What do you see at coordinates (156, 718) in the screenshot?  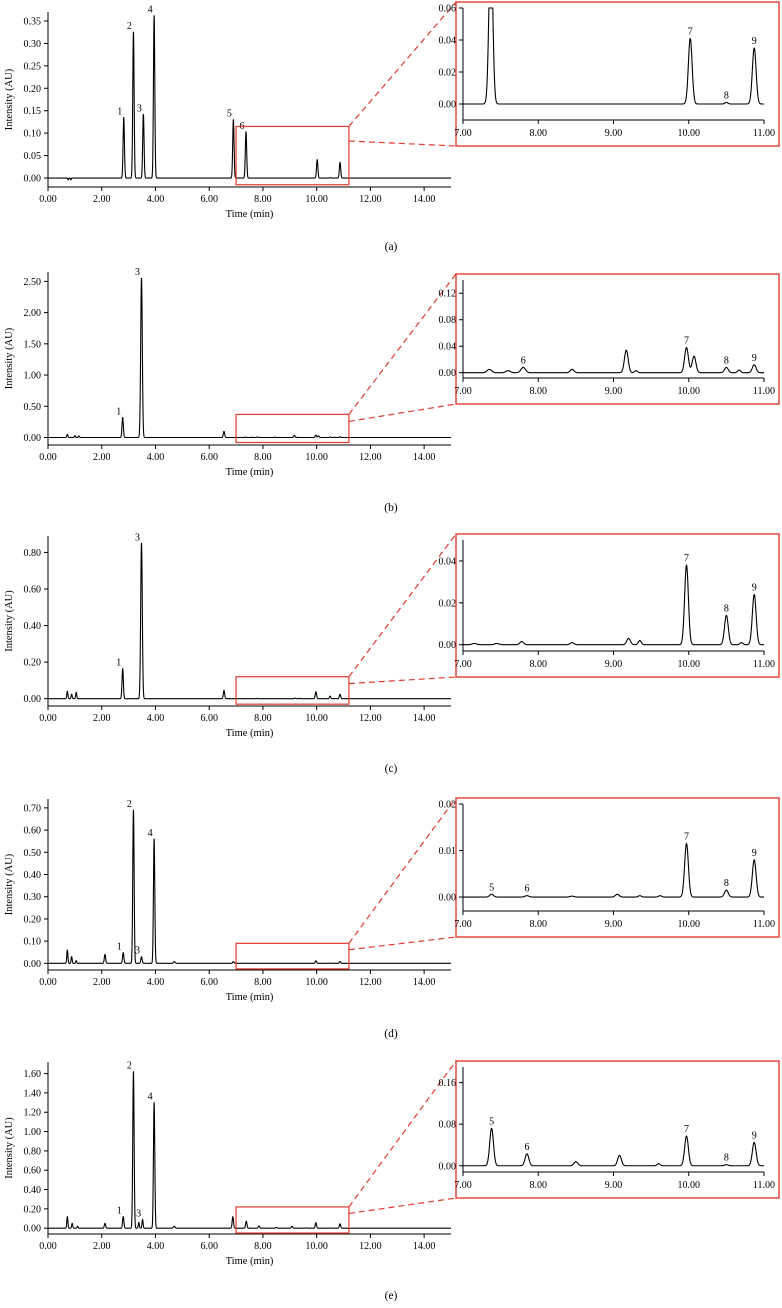 I see `x-tick-label: 4.00` at bounding box center [156, 718].